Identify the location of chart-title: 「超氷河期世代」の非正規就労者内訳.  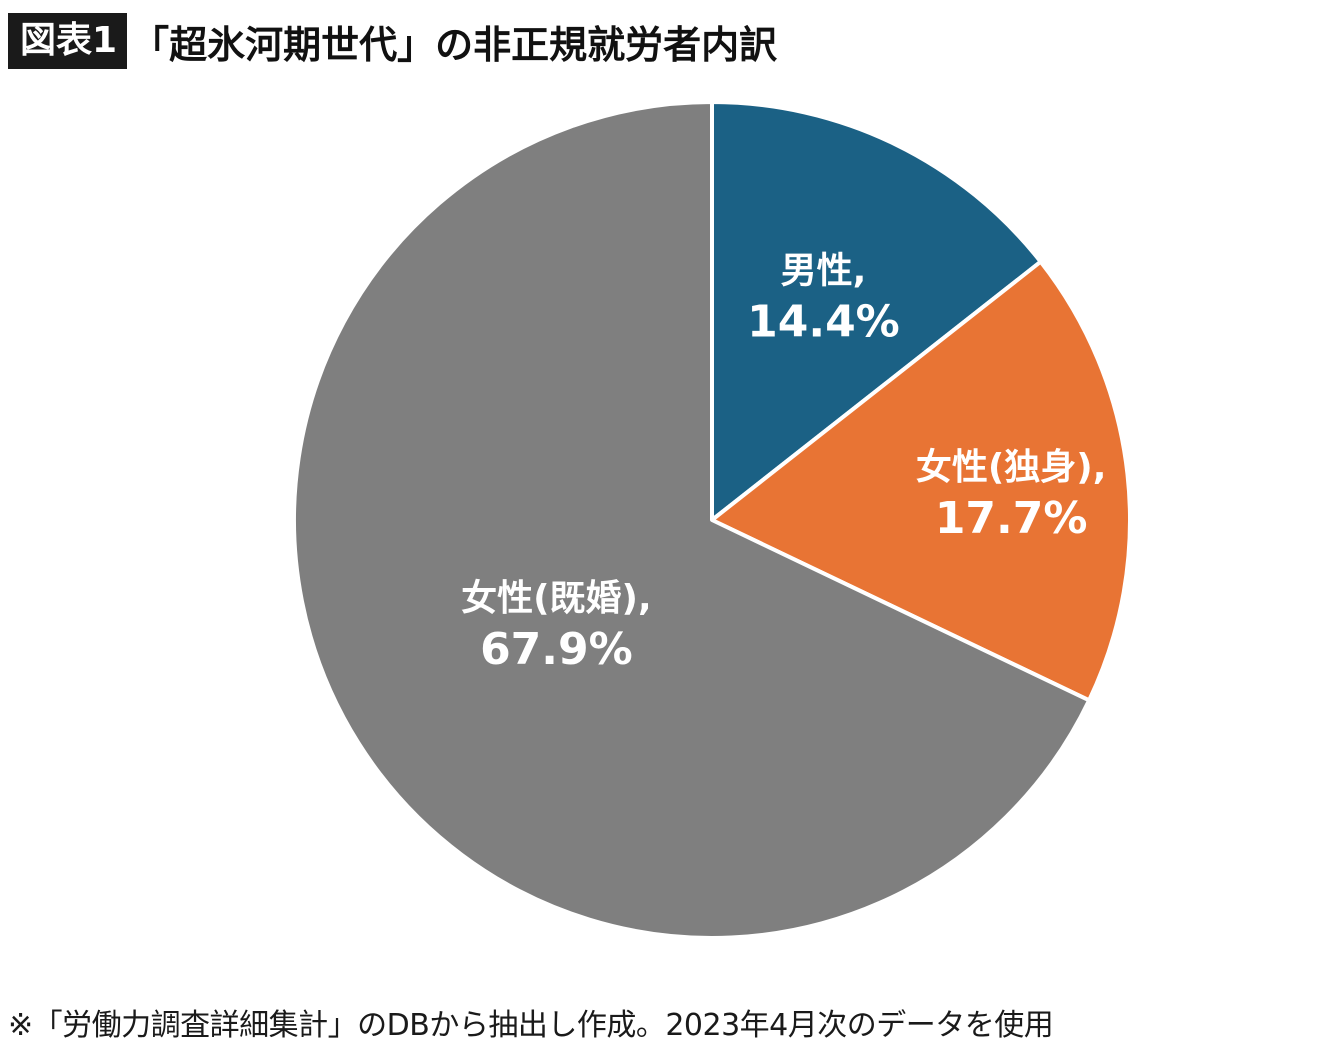
(454, 44).